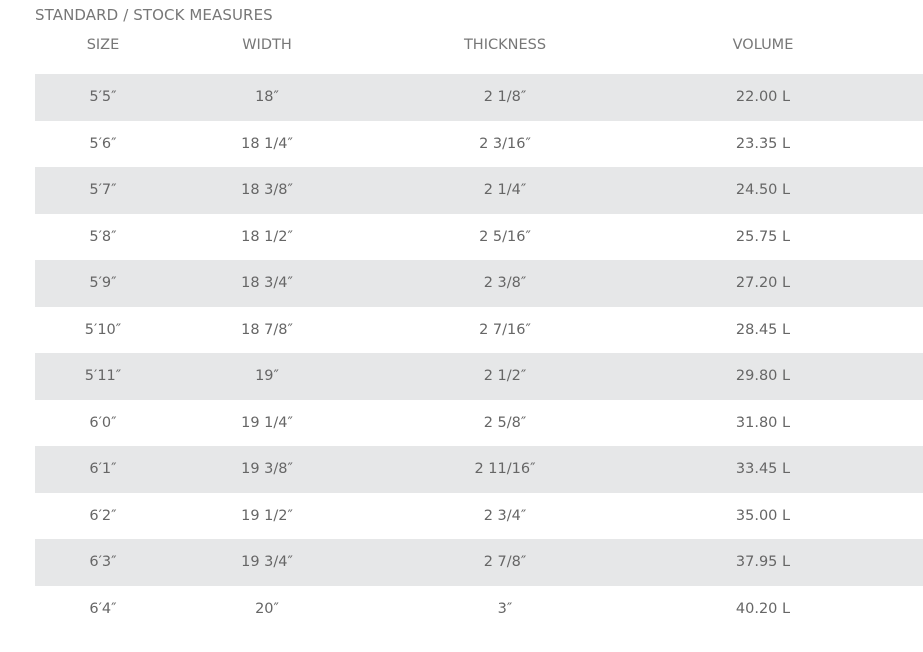 This screenshot has height=652, width=923. Describe the element at coordinates (267, 236) in the screenshot. I see `cell-width: 18 1/2″` at that location.